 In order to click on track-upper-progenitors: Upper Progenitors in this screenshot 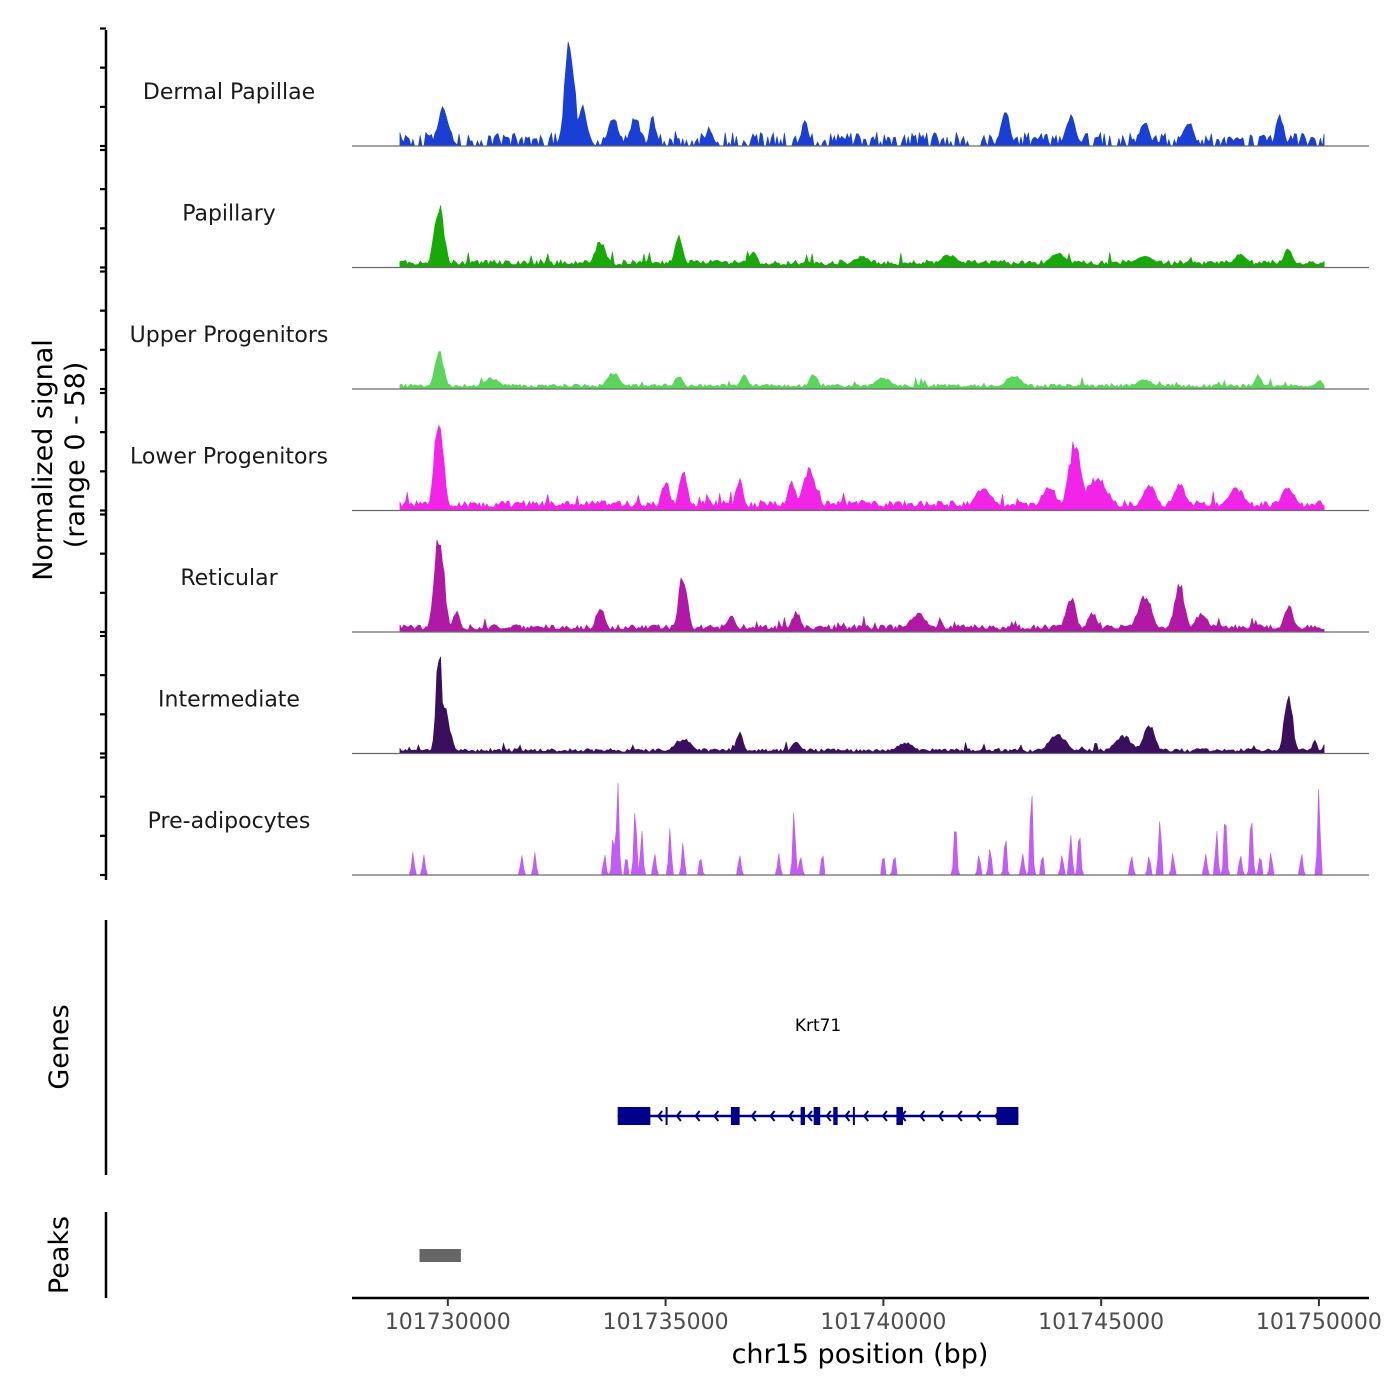, I will do `click(749, 356)`.